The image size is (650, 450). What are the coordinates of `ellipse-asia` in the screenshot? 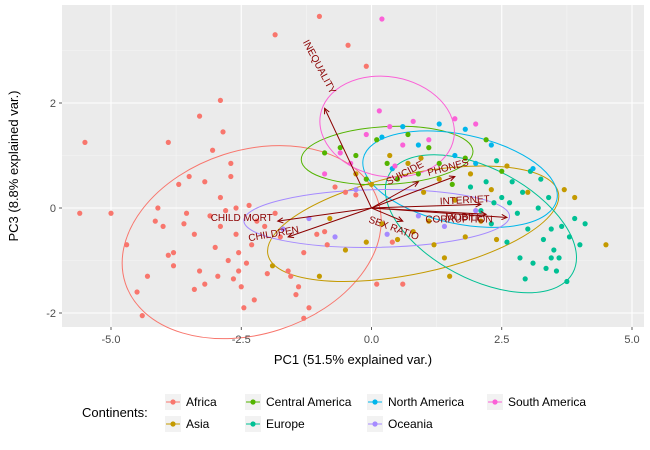 It's located at (413, 223).